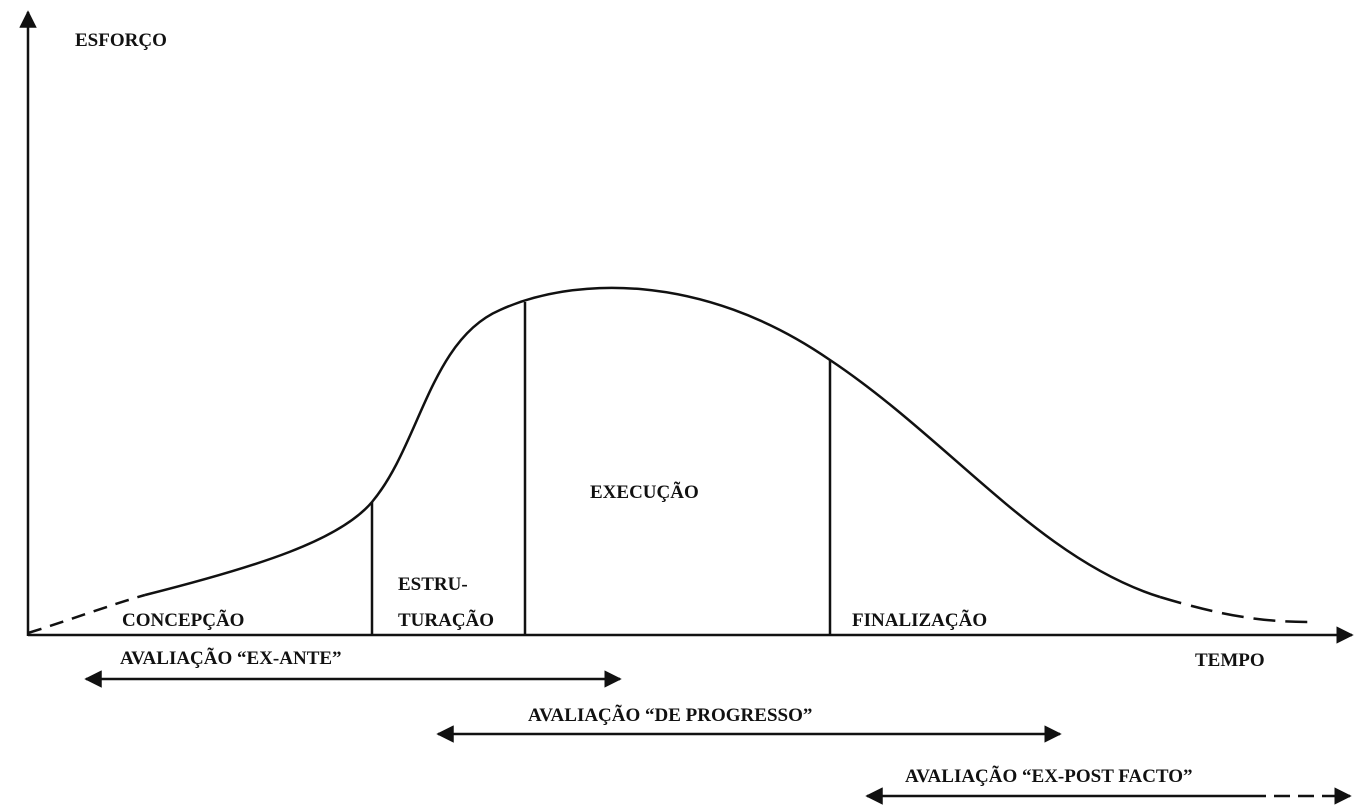  Describe the element at coordinates (1235, 609) in the screenshot. I see `curve-end` at that location.